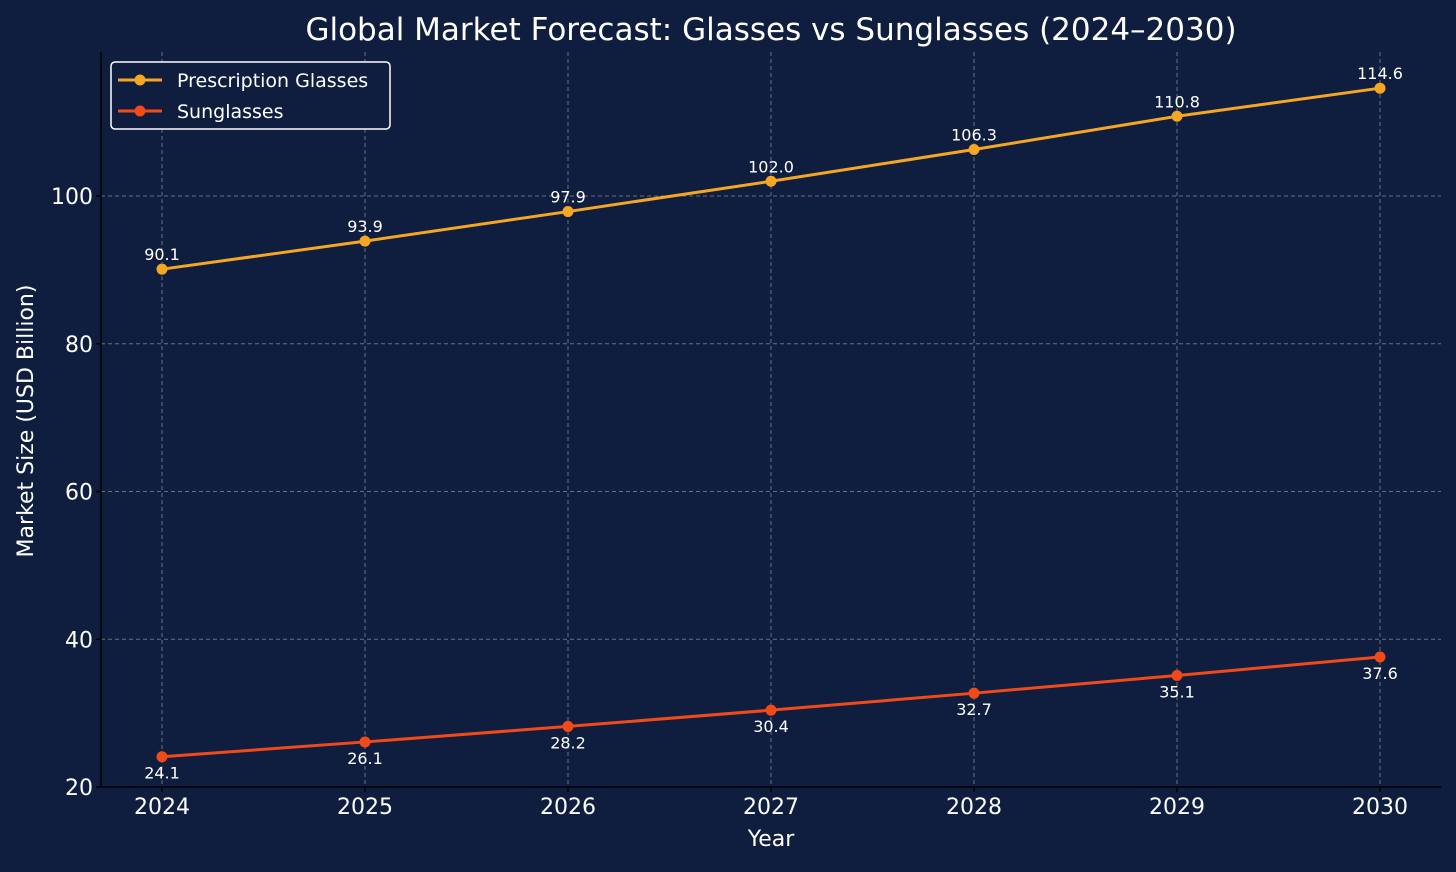 This screenshot has height=872, width=1456. What do you see at coordinates (1380, 73) in the screenshot?
I see `data-label: 114.6` at bounding box center [1380, 73].